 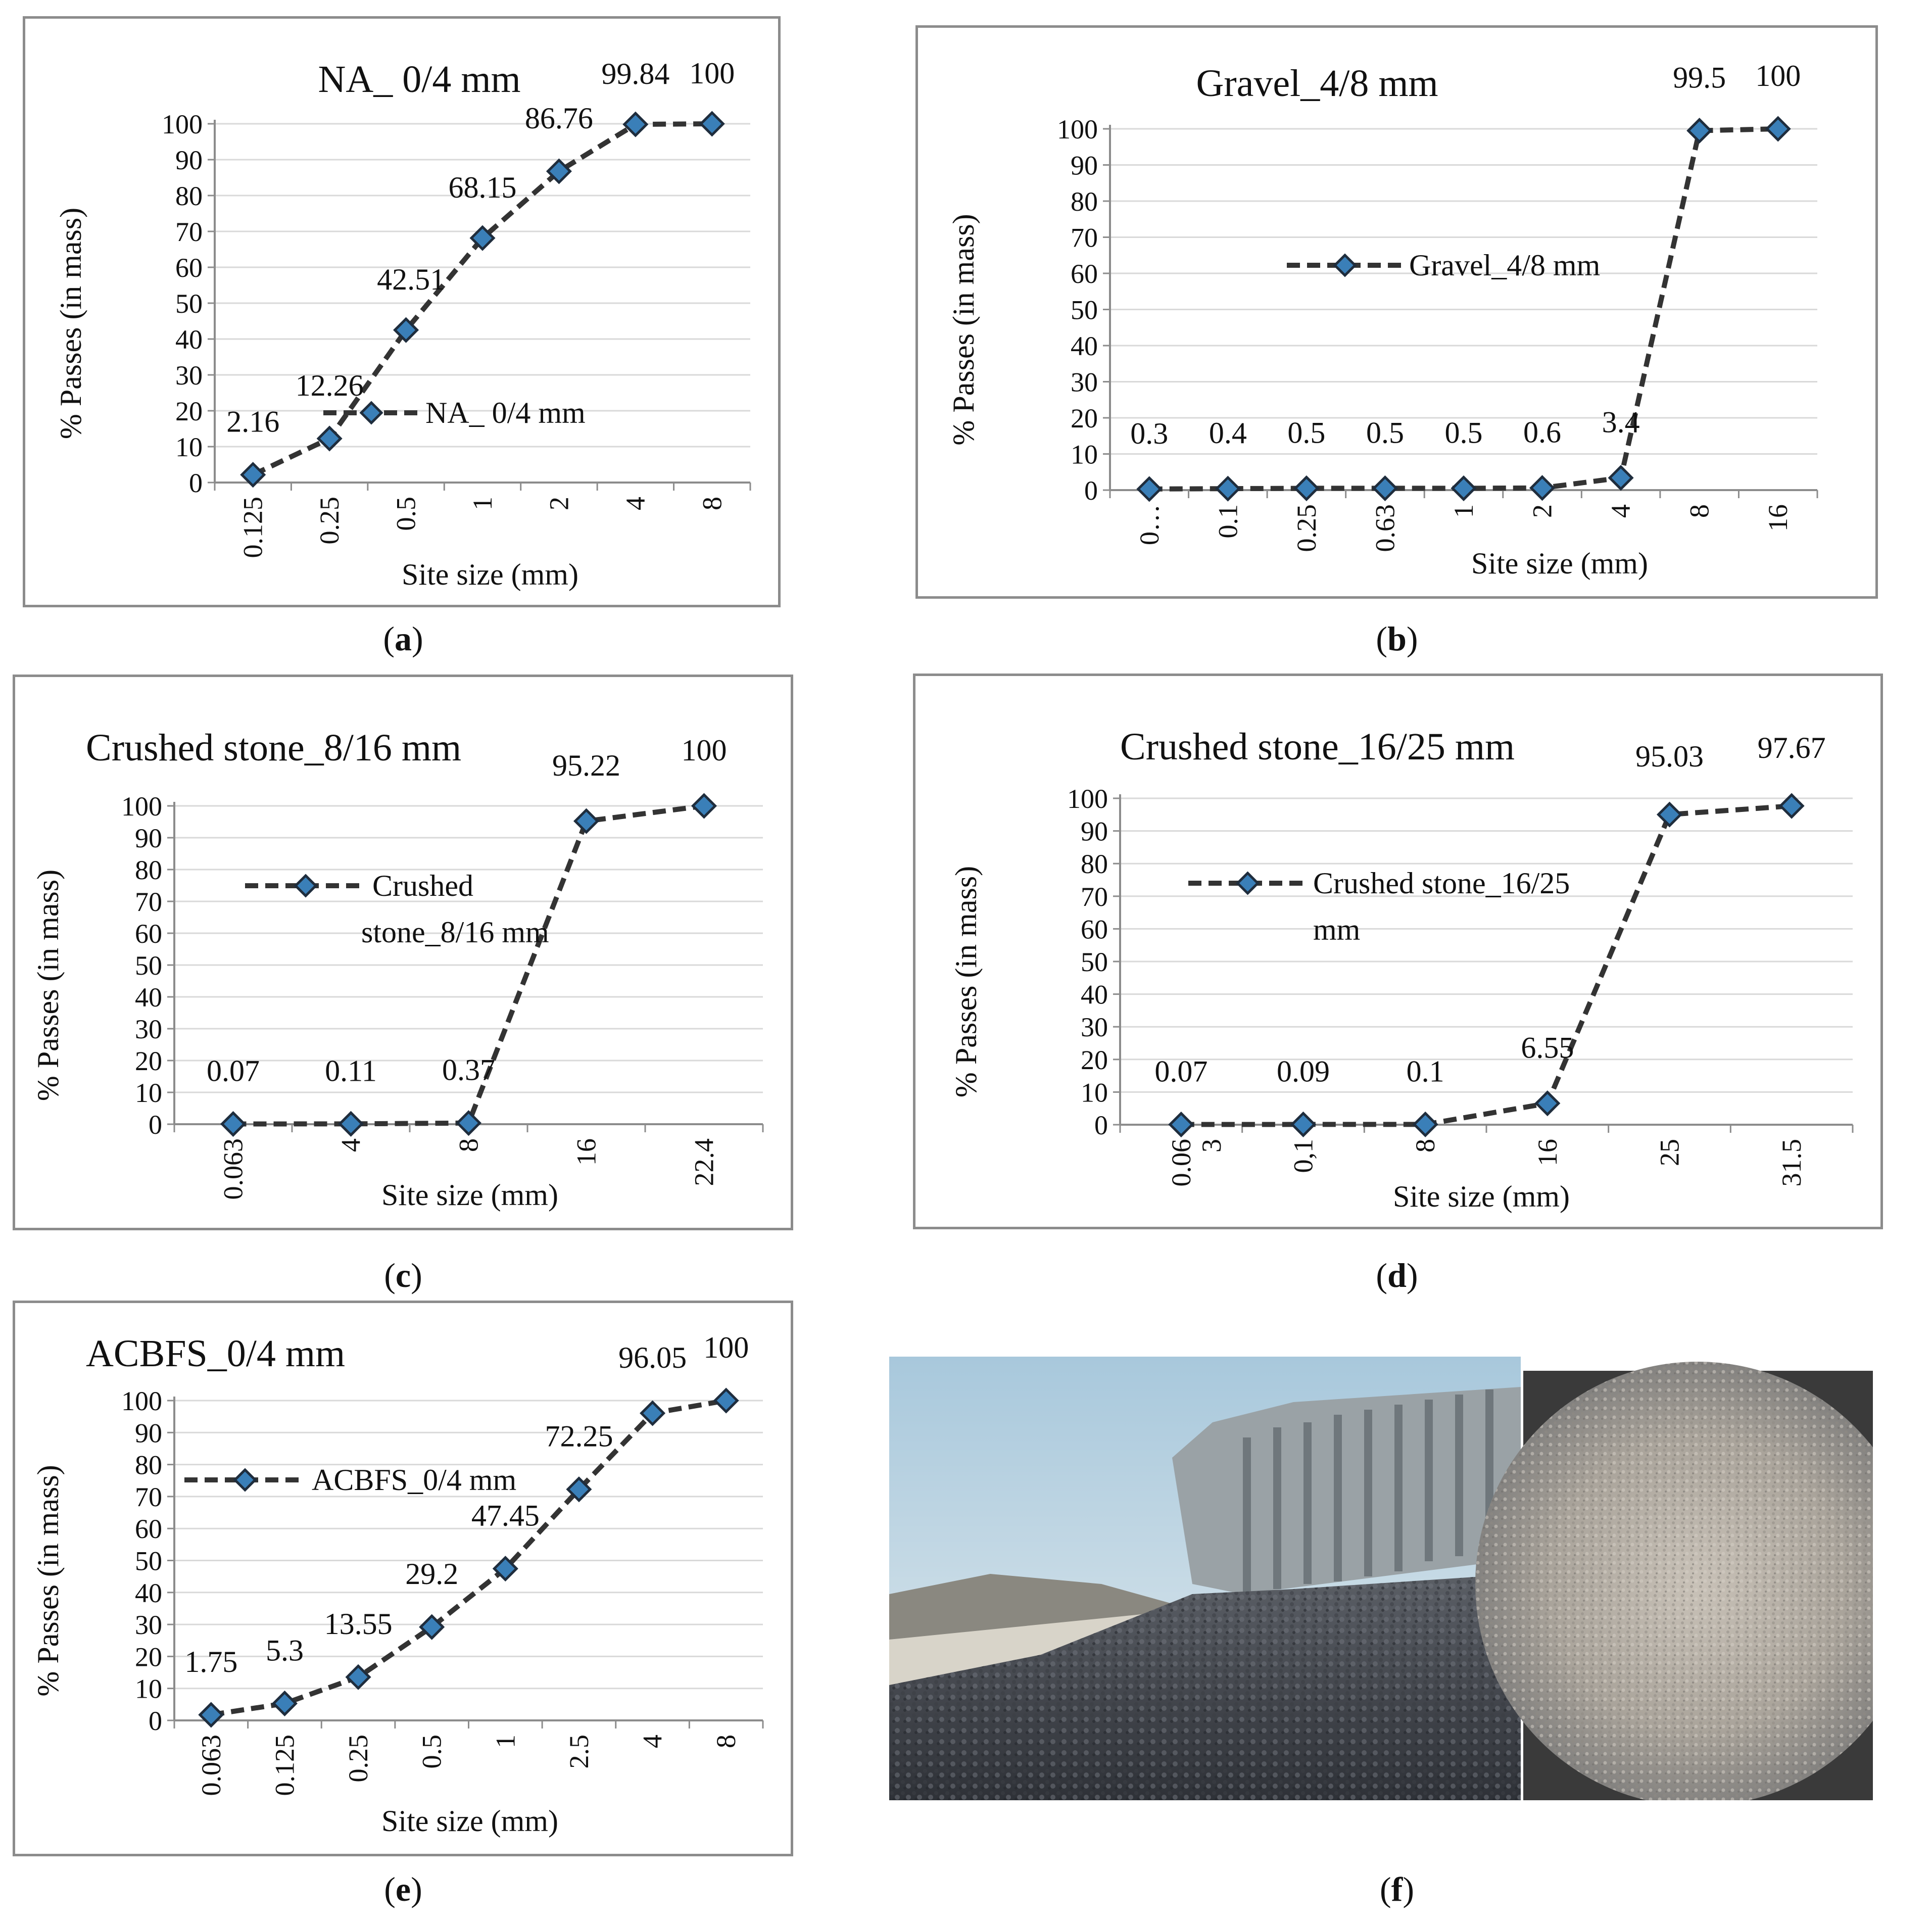 What do you see at coordinates (330, 521) in the screenshot?
I see `x-tick-label: 0.25` at bounding box center [330, 521].